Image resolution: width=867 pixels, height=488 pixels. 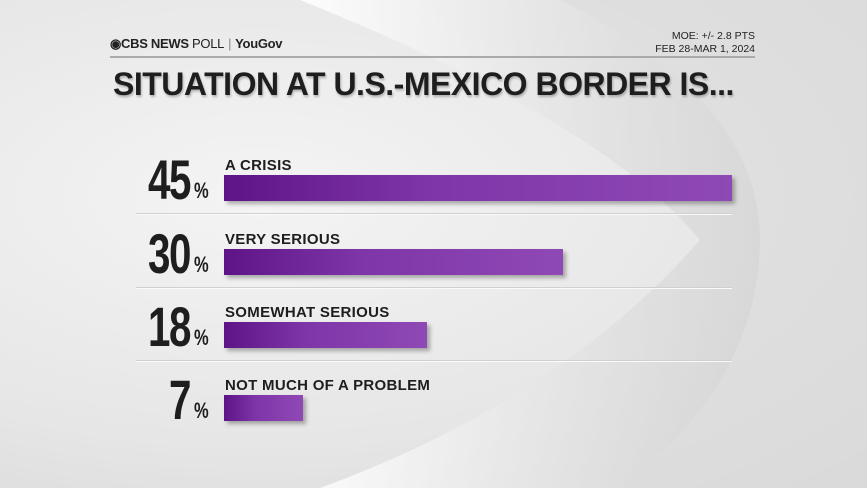 I want to click on header-rule, so click(x=432, y=57).